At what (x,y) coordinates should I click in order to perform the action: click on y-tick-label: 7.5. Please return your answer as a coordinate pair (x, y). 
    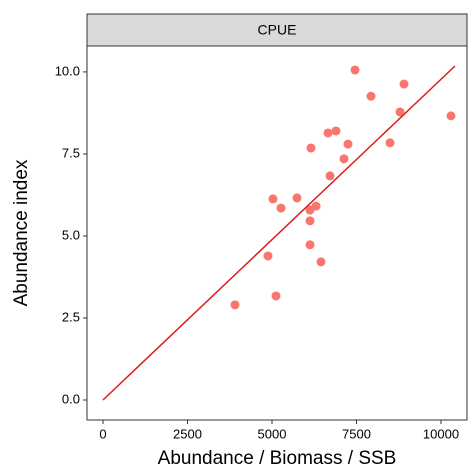
    Looking at the image, I should click on (71, 152).